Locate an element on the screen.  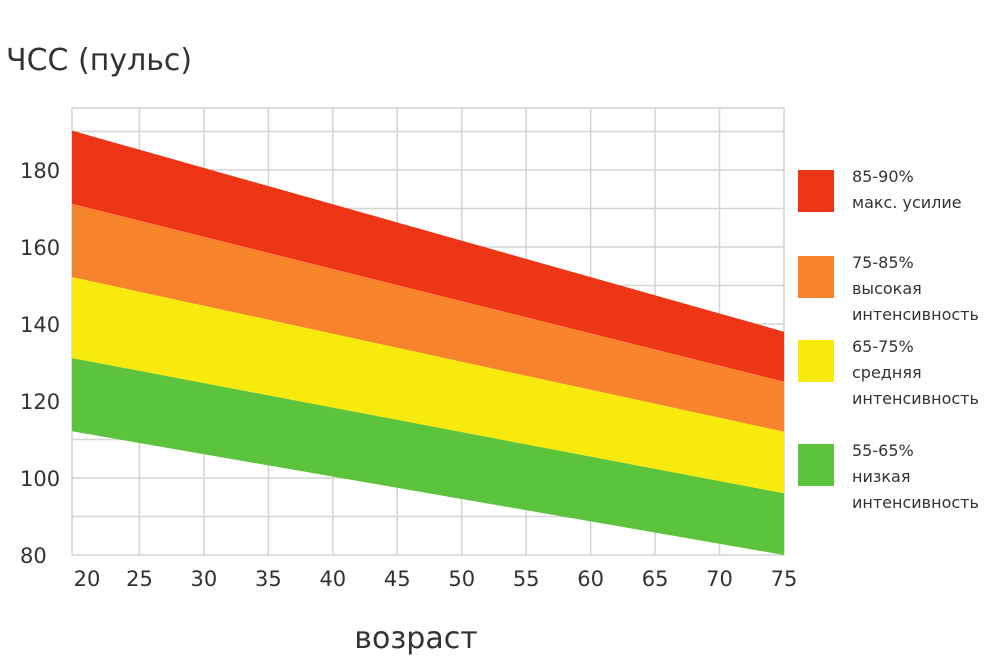
x-tick-label: 50 is located at coordinates (461, 579).